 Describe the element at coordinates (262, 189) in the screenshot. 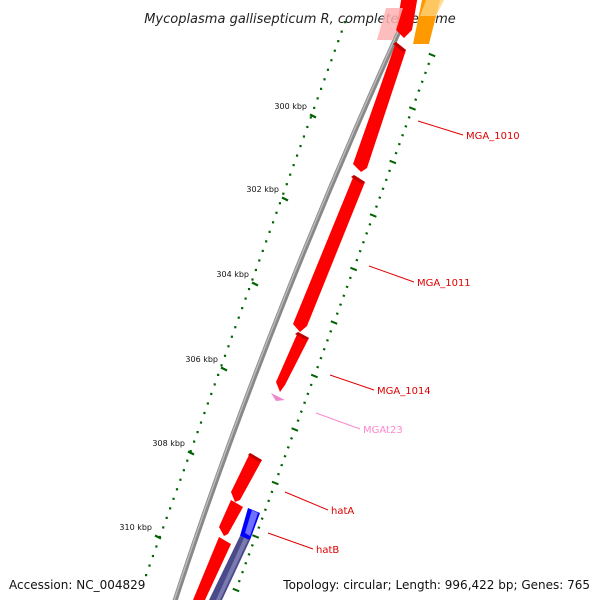

I see `ruler-tick-label: 302 kbp` at that location.